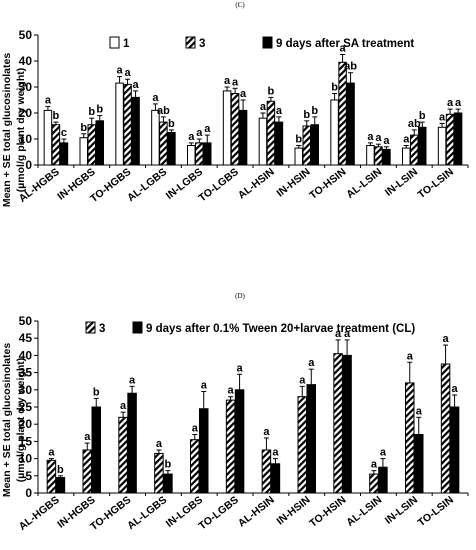  Describe the element at coordinates (327, 184) in the screenshot. I see `x-tick-label: TO-HSIN` at that location.